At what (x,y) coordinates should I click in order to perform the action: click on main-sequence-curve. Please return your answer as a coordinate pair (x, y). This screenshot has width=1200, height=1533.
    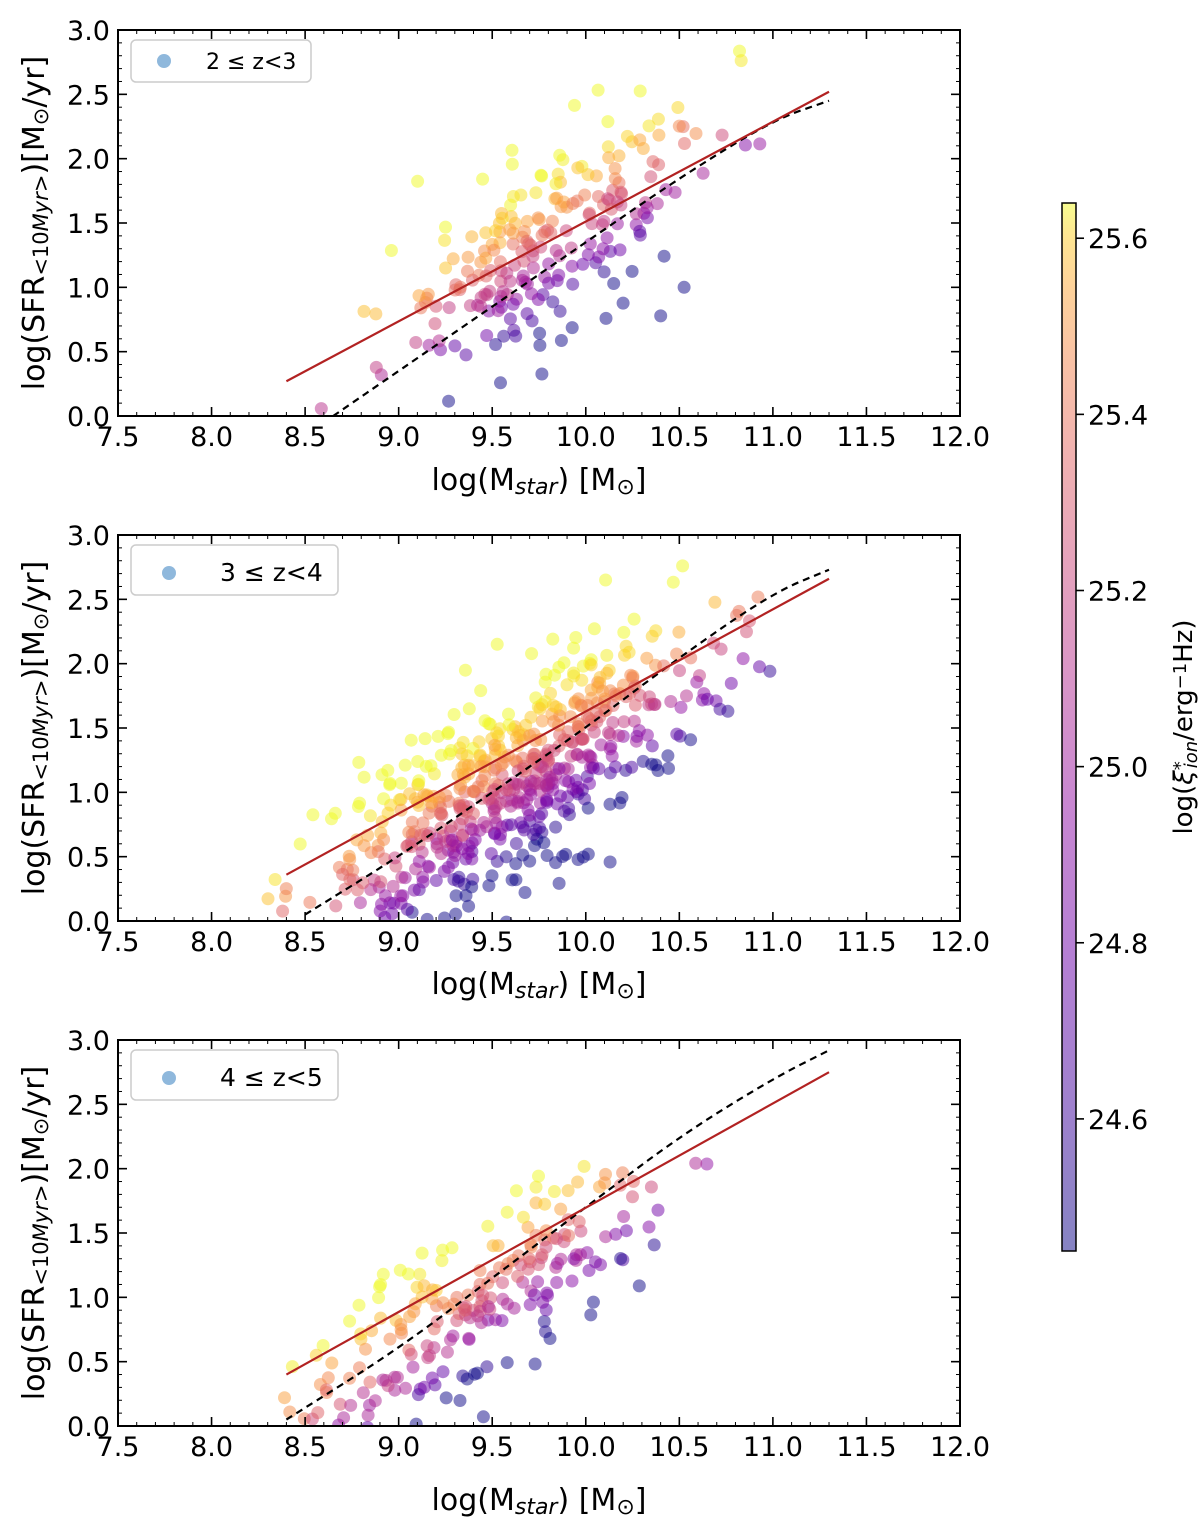
    Looking at the image, I should click on (581, 257).